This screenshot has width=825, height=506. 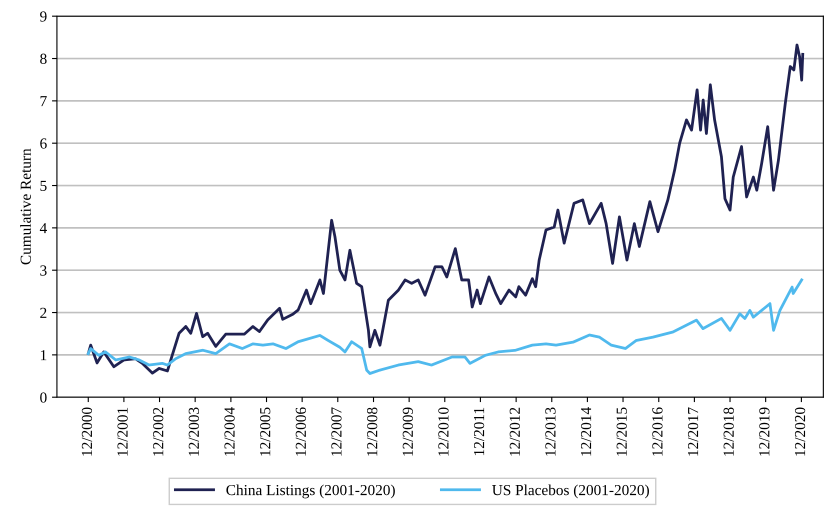 What do you see at coordinates (621, 432) in the screenshot?
I see `x-tick-label: 12/2015` at bounding box center [621, 432].